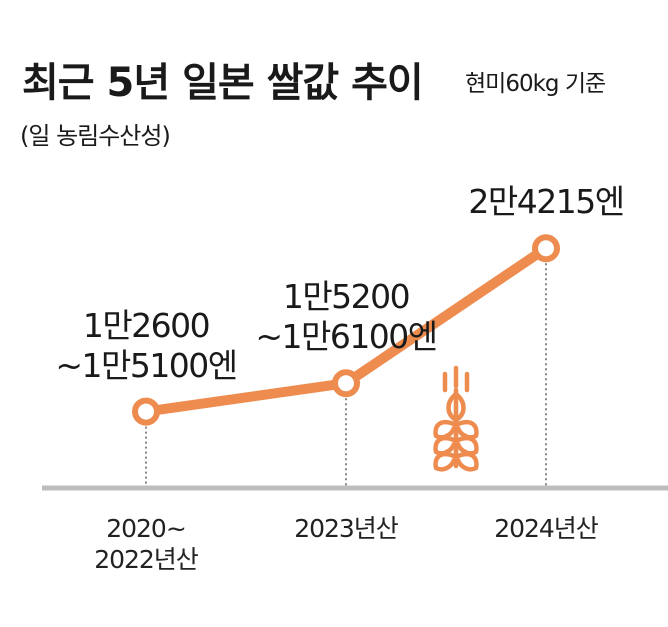 The height and width of the screenshot is (627, 668). What do you see at coordinates (146, 325) in the screenshot?
I see `data-label-line: 1만2600` at bounding box center [146, 325].